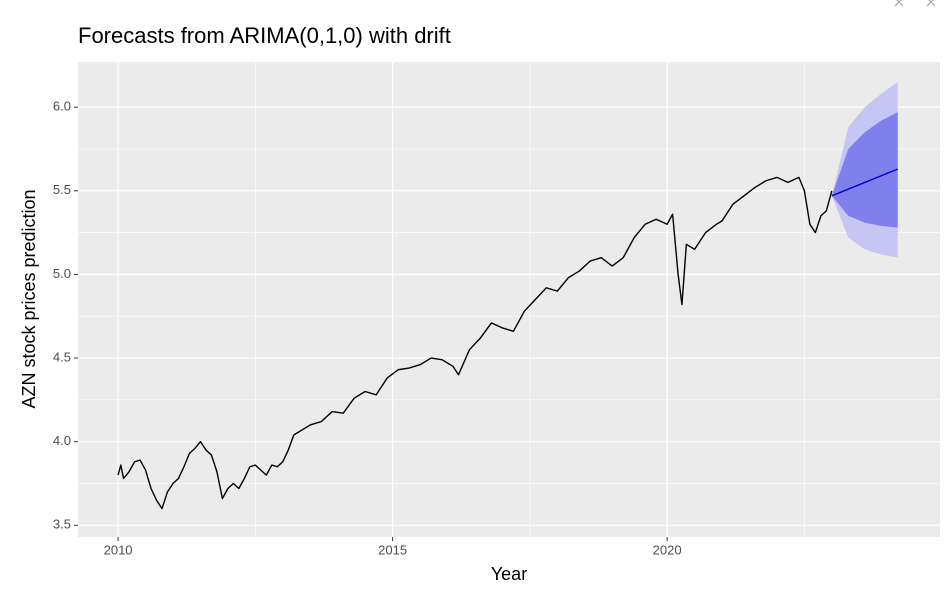 The width and height of the screenshot is (951, 602). What do you see at coordinates (62, 106) in the screenshot?
I see `y-tick-label: 6.0` at bounding box center [62, 106].